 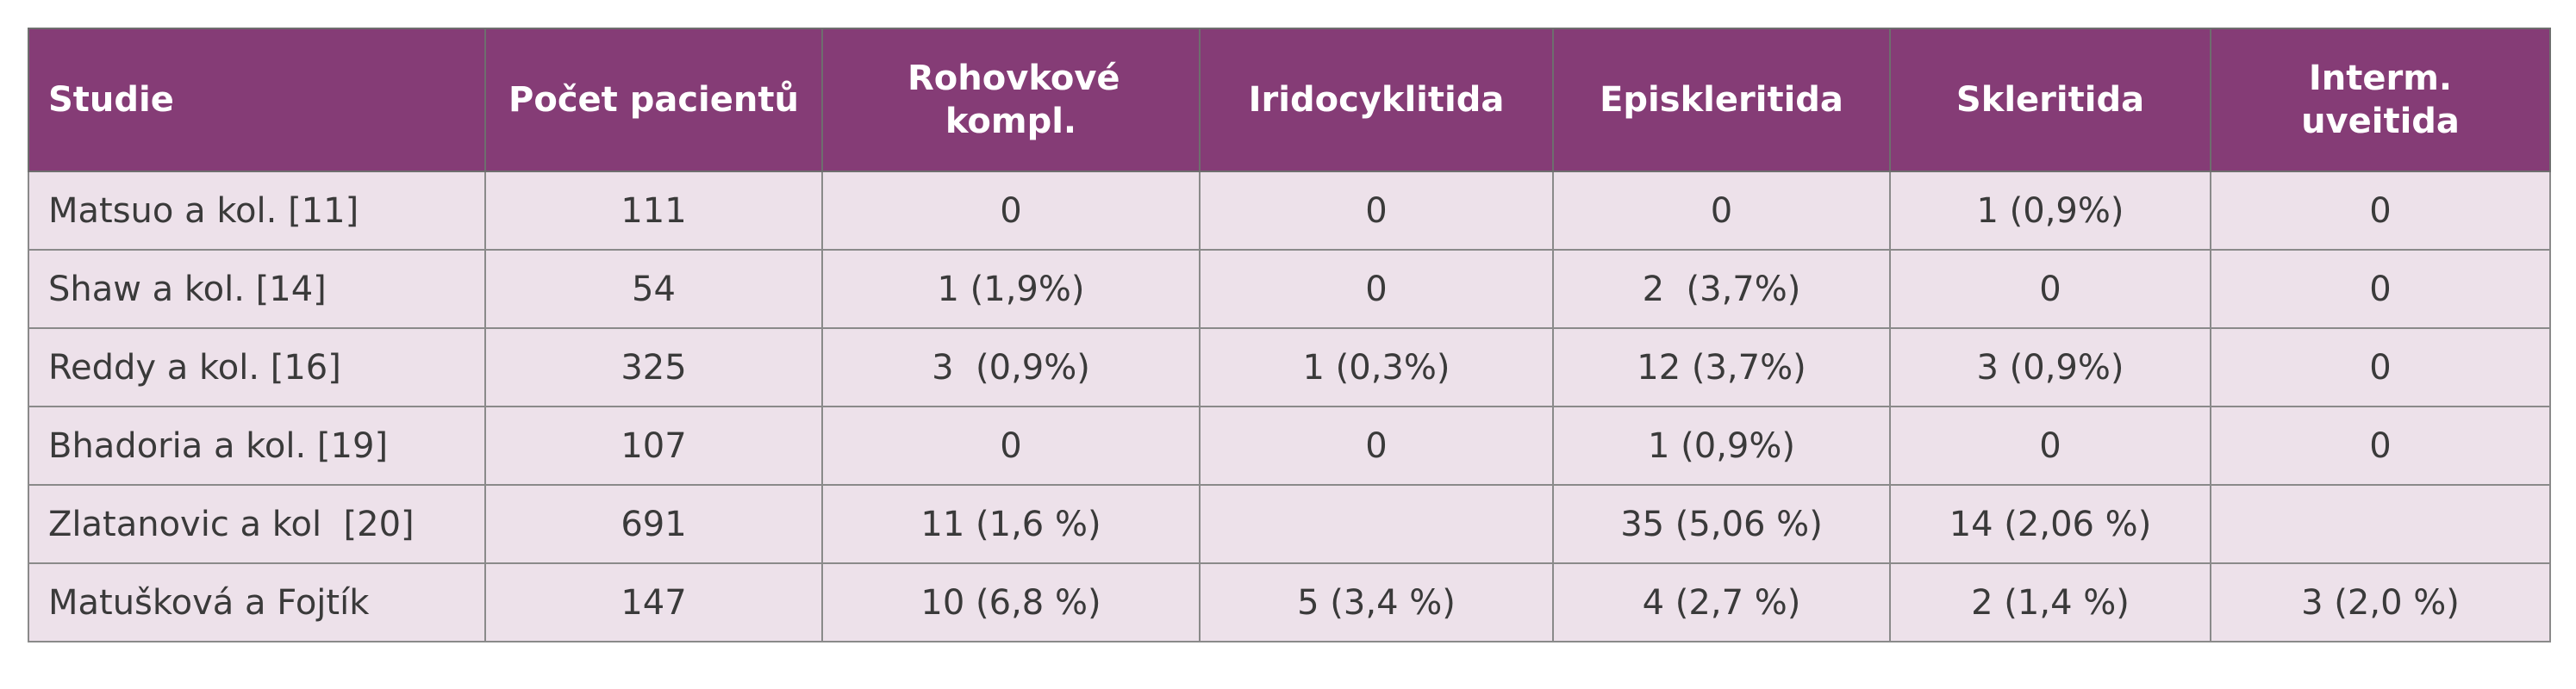 I want to click on table-cell: 5 (3,4 %), so click(x=1376, y=602).